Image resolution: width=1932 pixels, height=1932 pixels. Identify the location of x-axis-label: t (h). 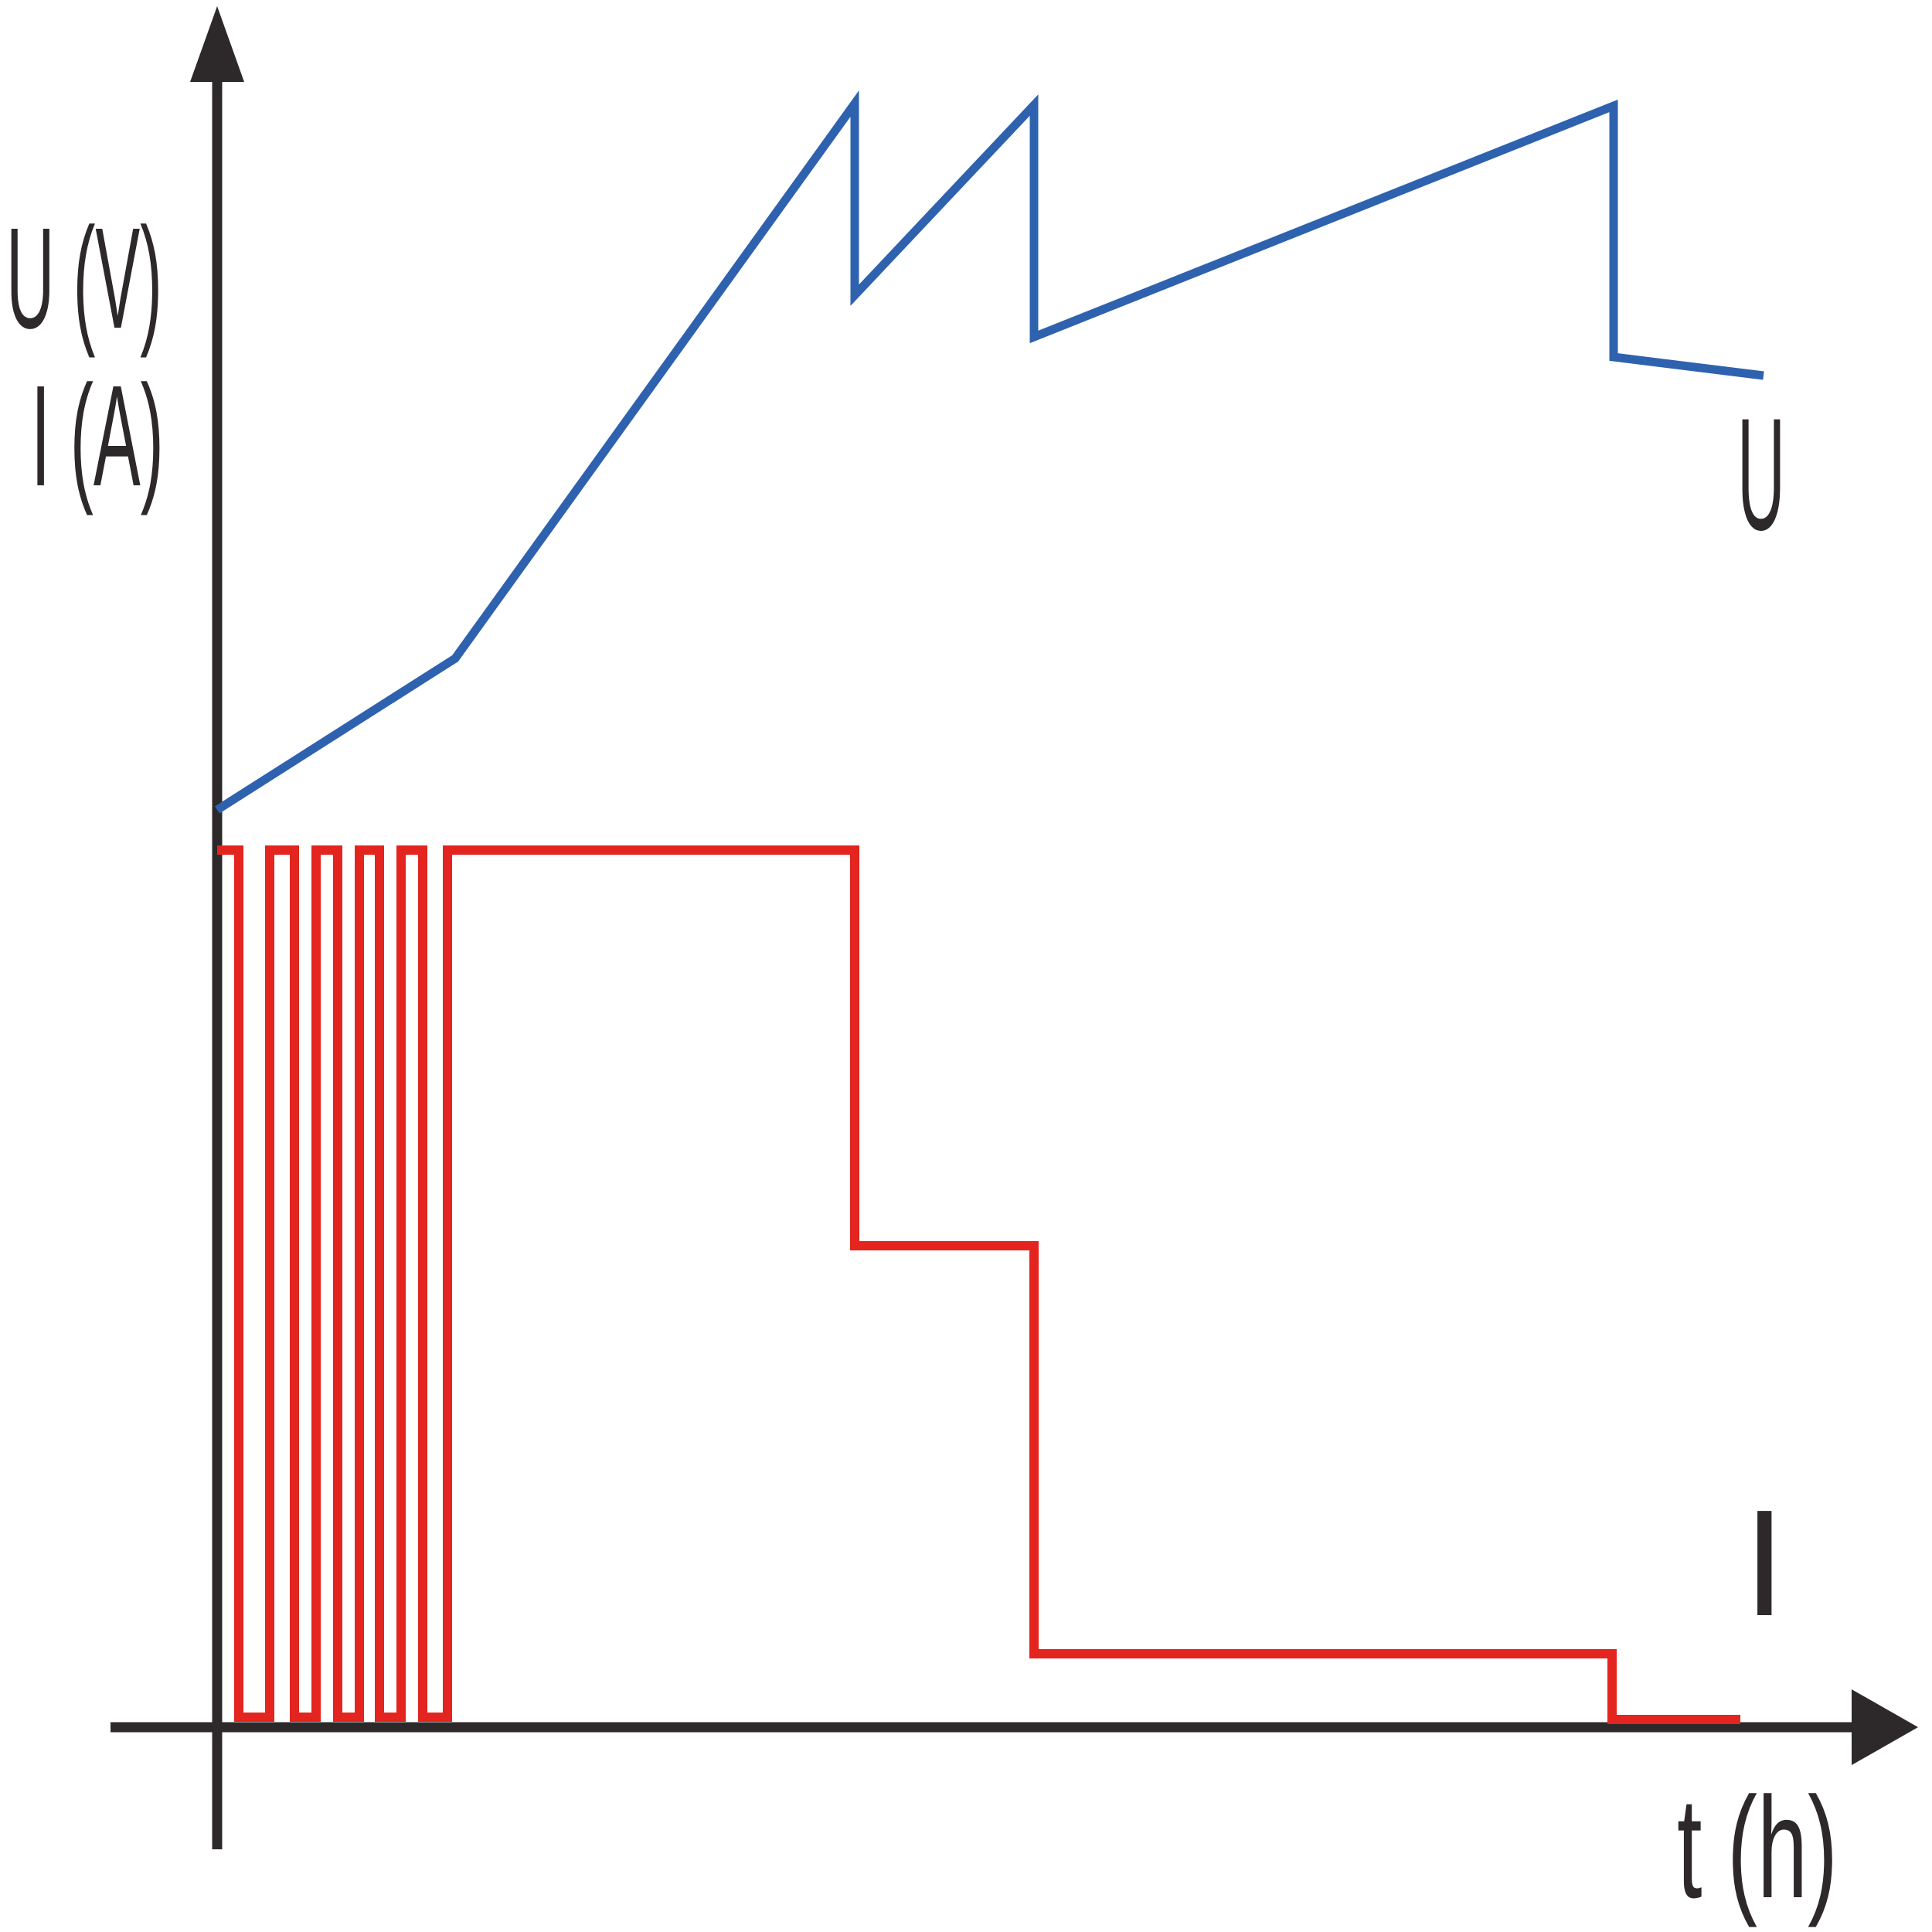
(1757, 1848).